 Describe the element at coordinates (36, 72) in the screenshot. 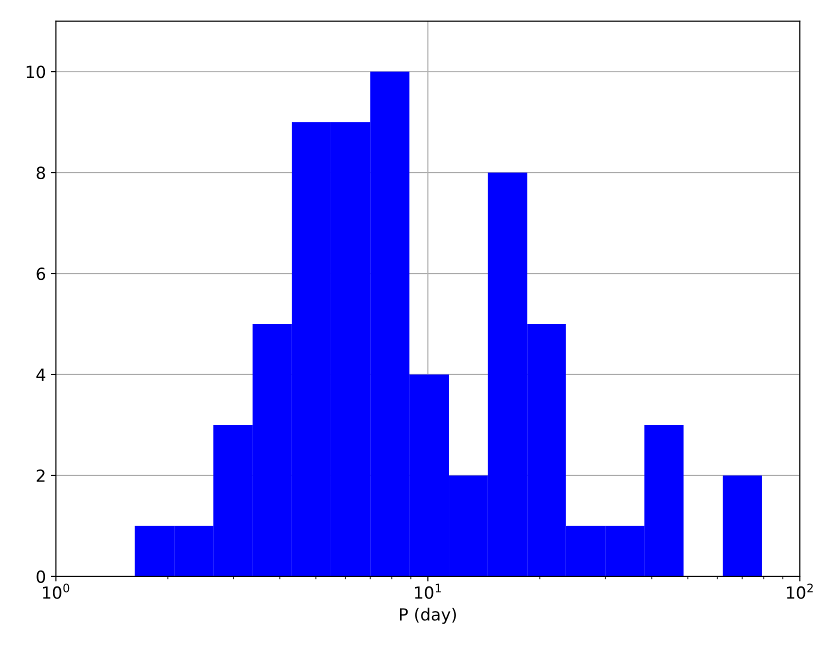

I see `y-tick-label: 10` at that location.